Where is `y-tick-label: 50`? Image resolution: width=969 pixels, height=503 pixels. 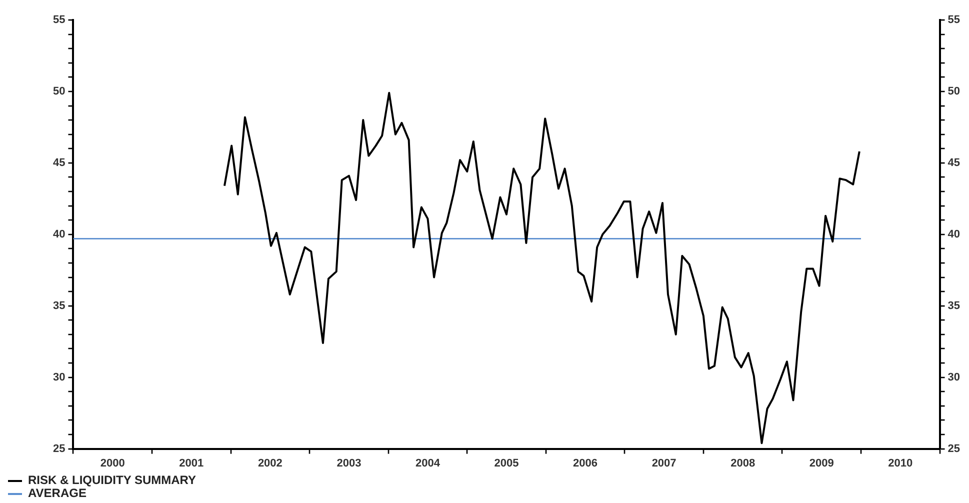
y-tick-label: 50 is located at coordinates (59, 92).